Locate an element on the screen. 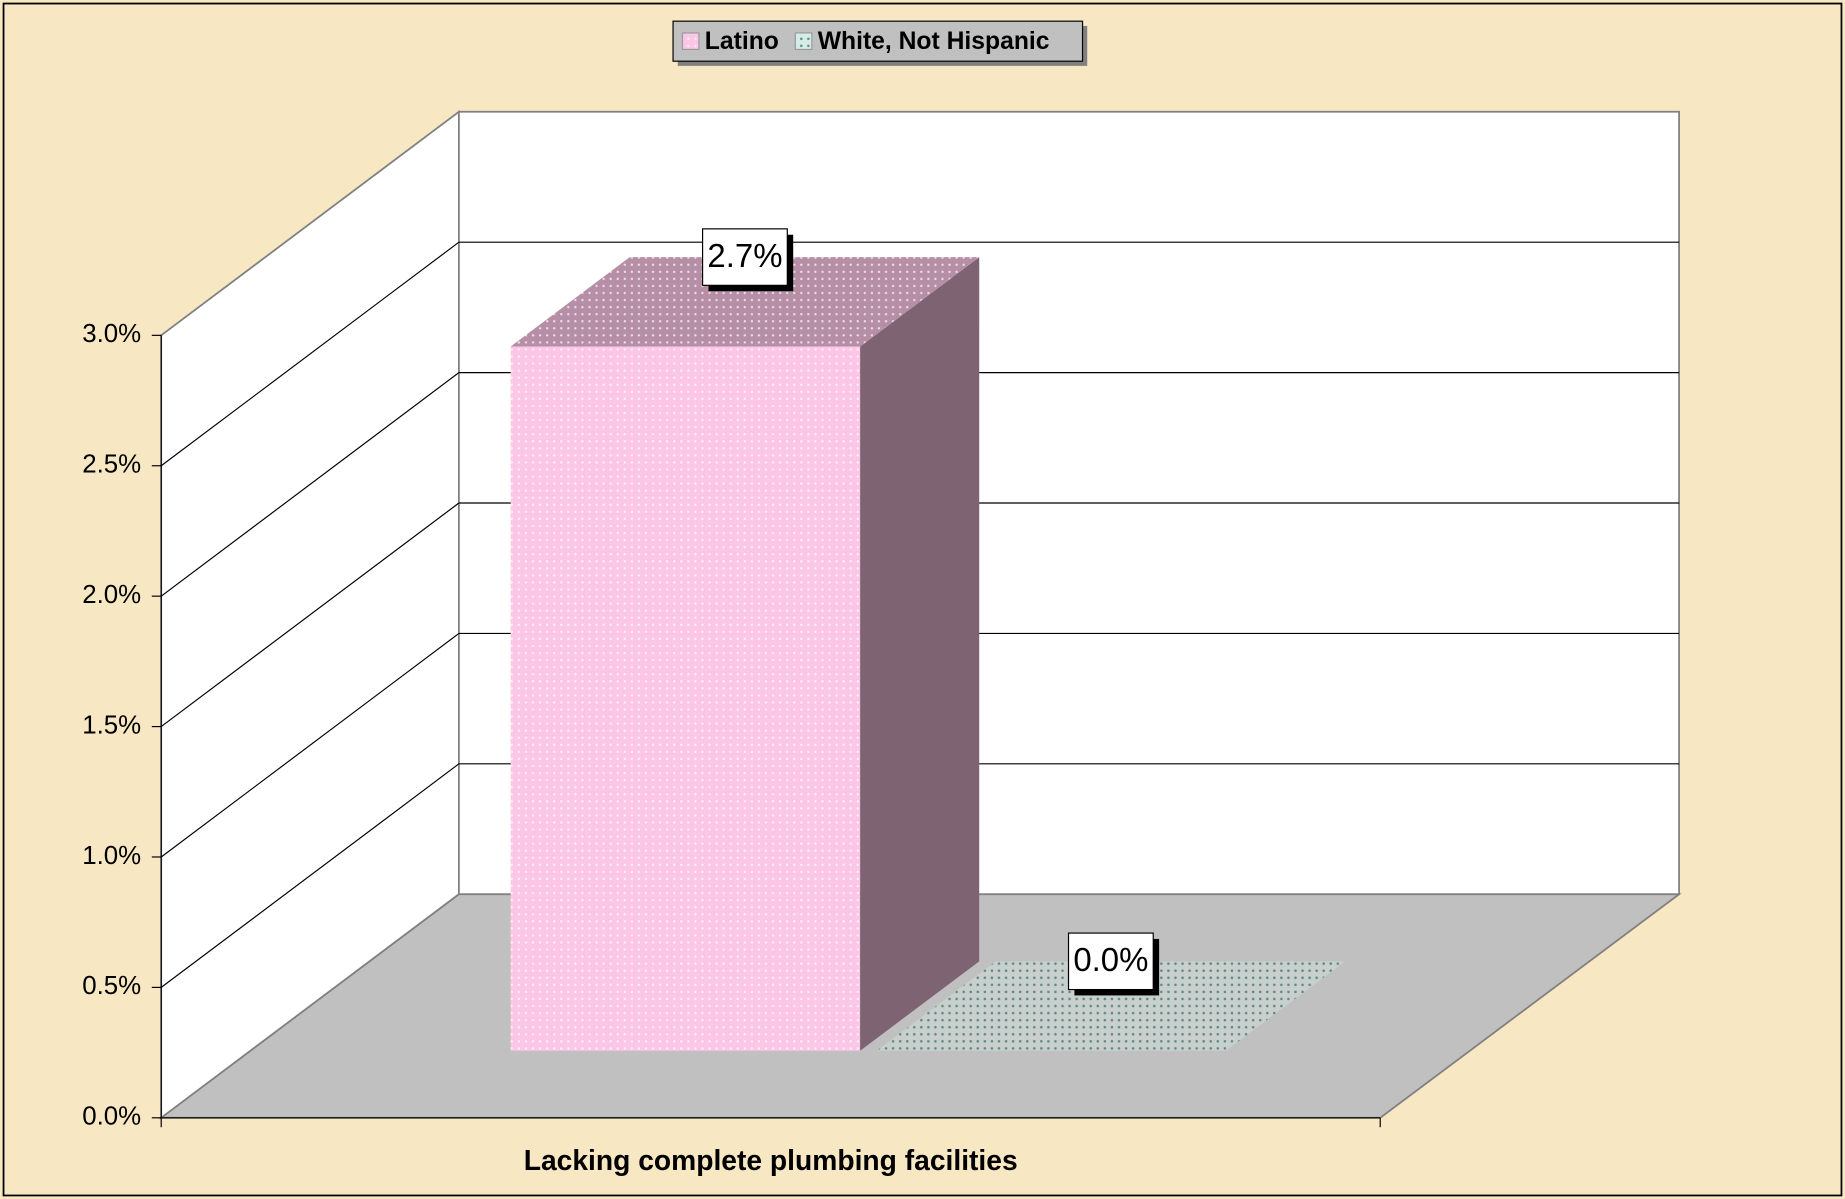  data-label: 2.7% is located at coordinates (744, 255).